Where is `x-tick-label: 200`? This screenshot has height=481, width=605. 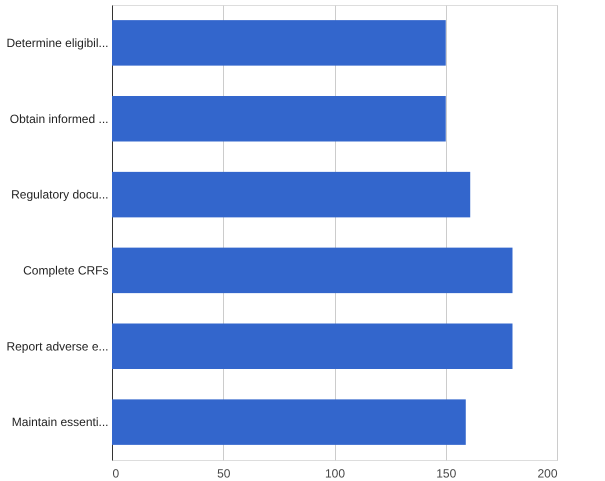
x-tick-label: 200 is located at coordinates (547, 473).